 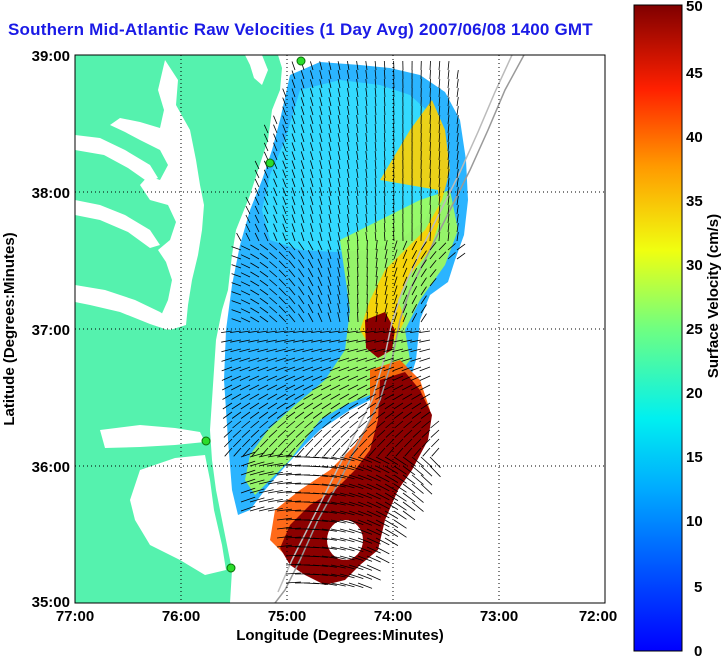 I want to click on colorbar-ticks: 50 45 40 35 30 25 20 15 10 5 0, so click(x=694, y=329).